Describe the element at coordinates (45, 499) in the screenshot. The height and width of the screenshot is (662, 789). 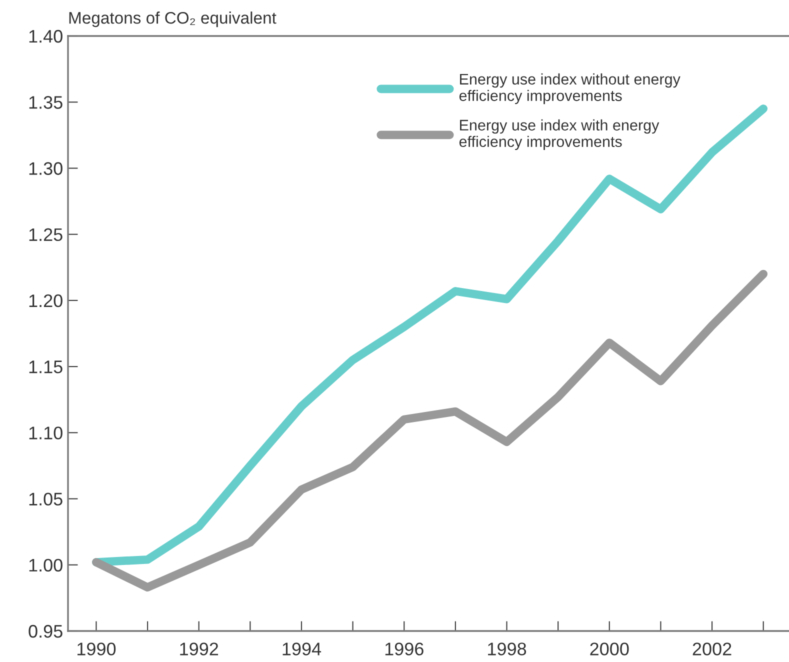
I see `y-tick-label: 1.05` at that location.